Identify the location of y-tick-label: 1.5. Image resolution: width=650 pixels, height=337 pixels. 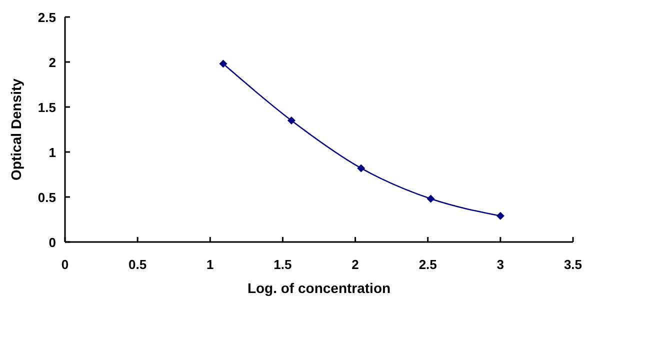
(47, 107).